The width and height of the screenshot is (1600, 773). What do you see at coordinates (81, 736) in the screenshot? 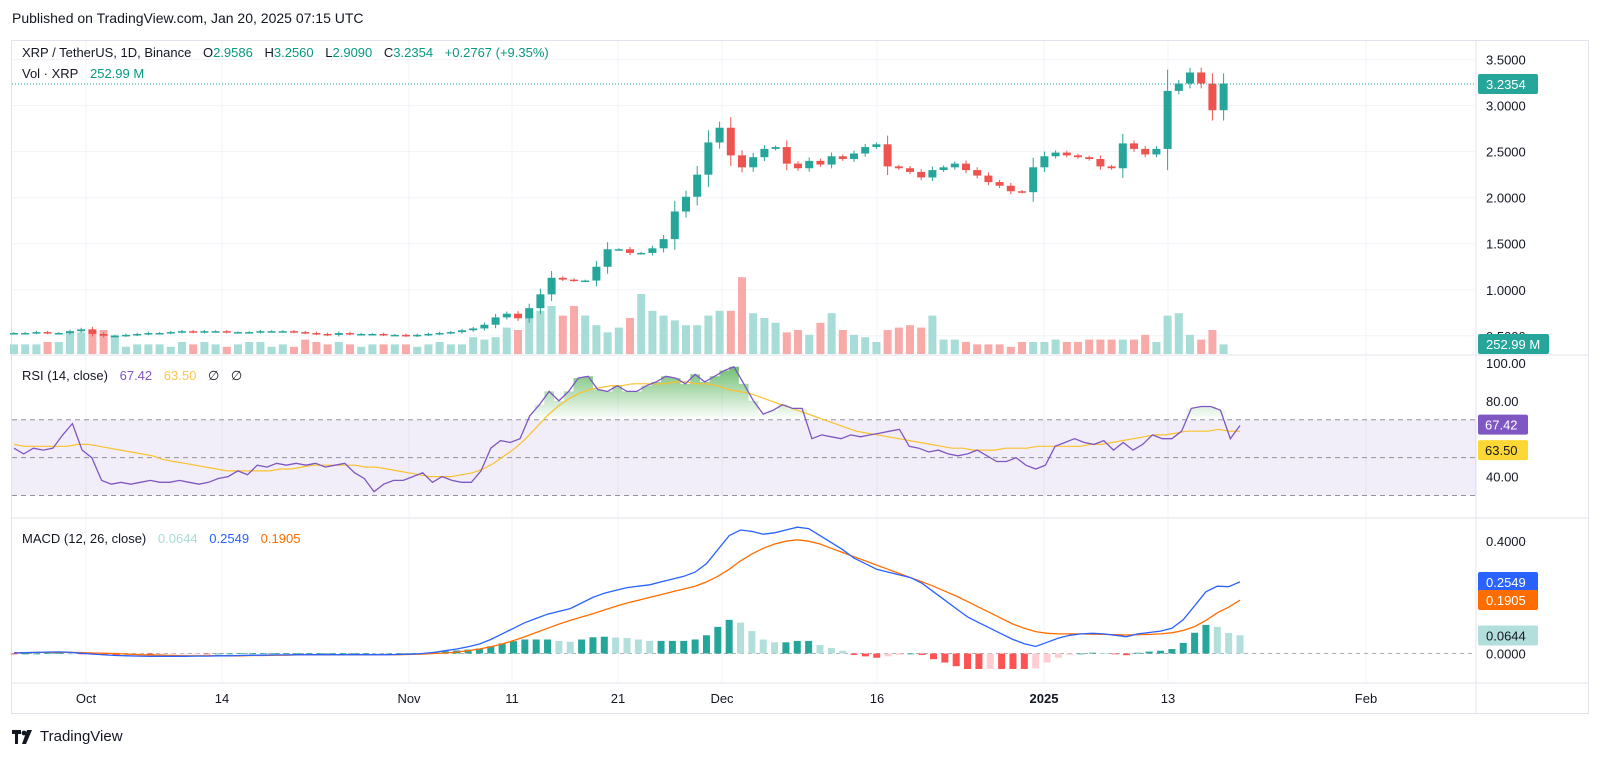
I see `brand-name: TradingView` at bounding box center [81, 736].